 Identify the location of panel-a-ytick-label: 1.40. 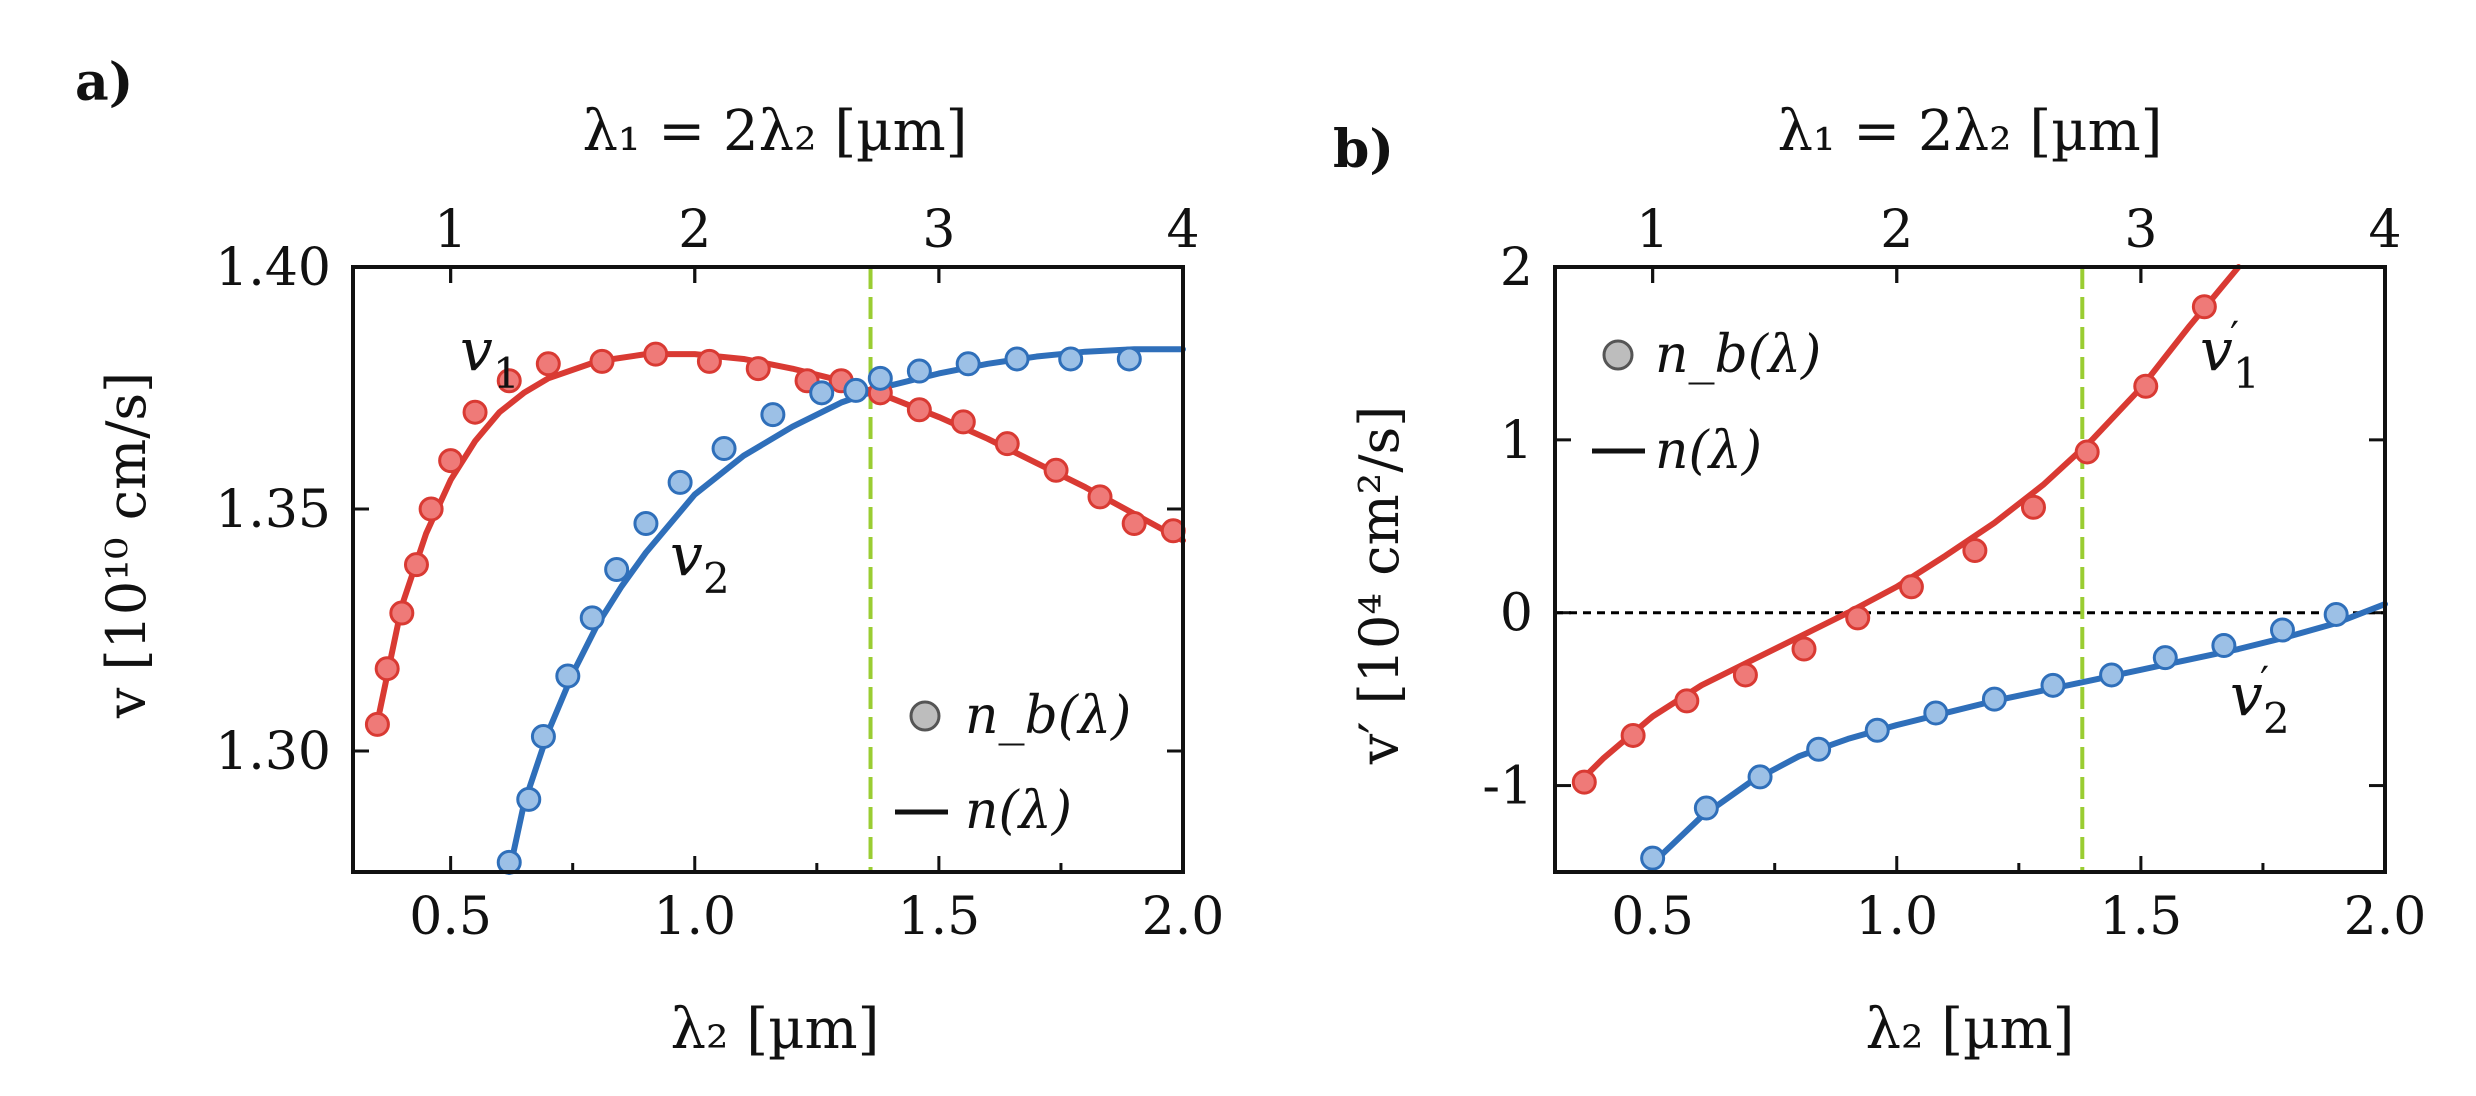
(273, 268).